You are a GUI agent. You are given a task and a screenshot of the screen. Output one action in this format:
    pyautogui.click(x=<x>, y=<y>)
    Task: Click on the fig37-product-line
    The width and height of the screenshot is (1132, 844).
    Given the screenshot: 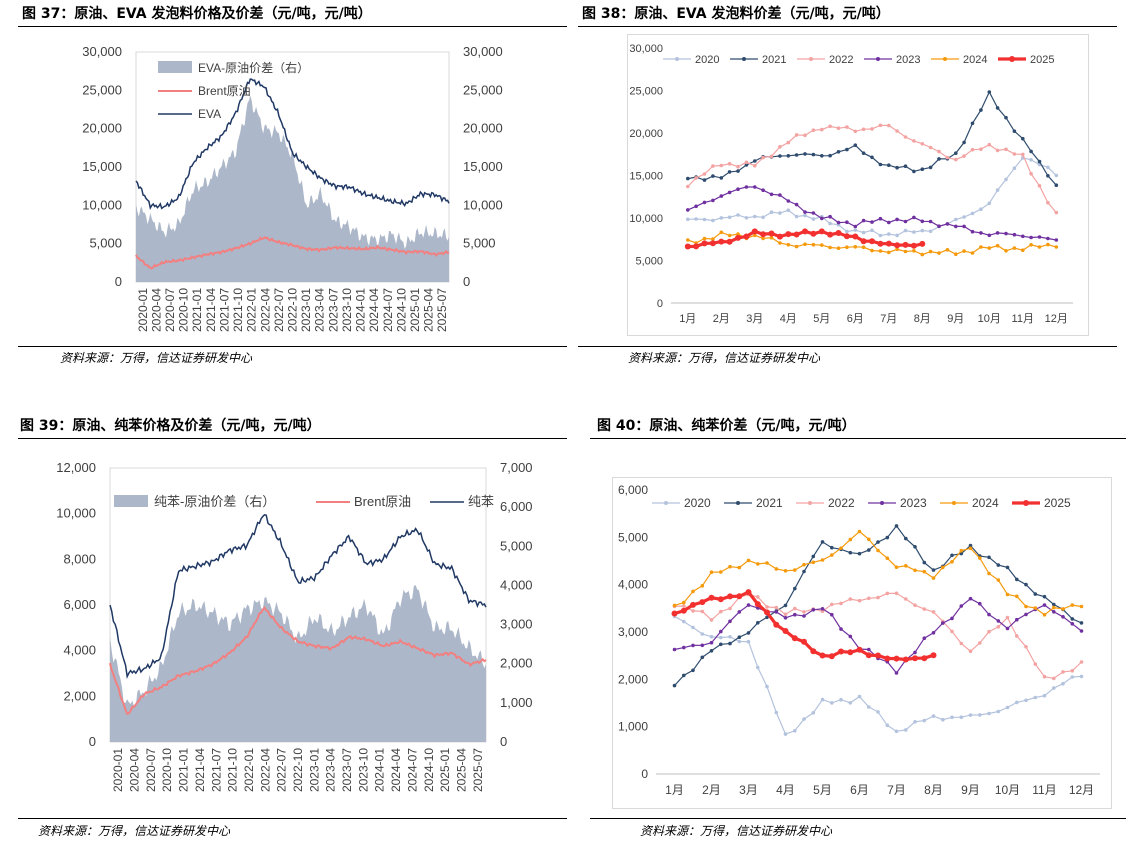 What is the action you would take?
    pyautogui.click(x=292, y=144)
    